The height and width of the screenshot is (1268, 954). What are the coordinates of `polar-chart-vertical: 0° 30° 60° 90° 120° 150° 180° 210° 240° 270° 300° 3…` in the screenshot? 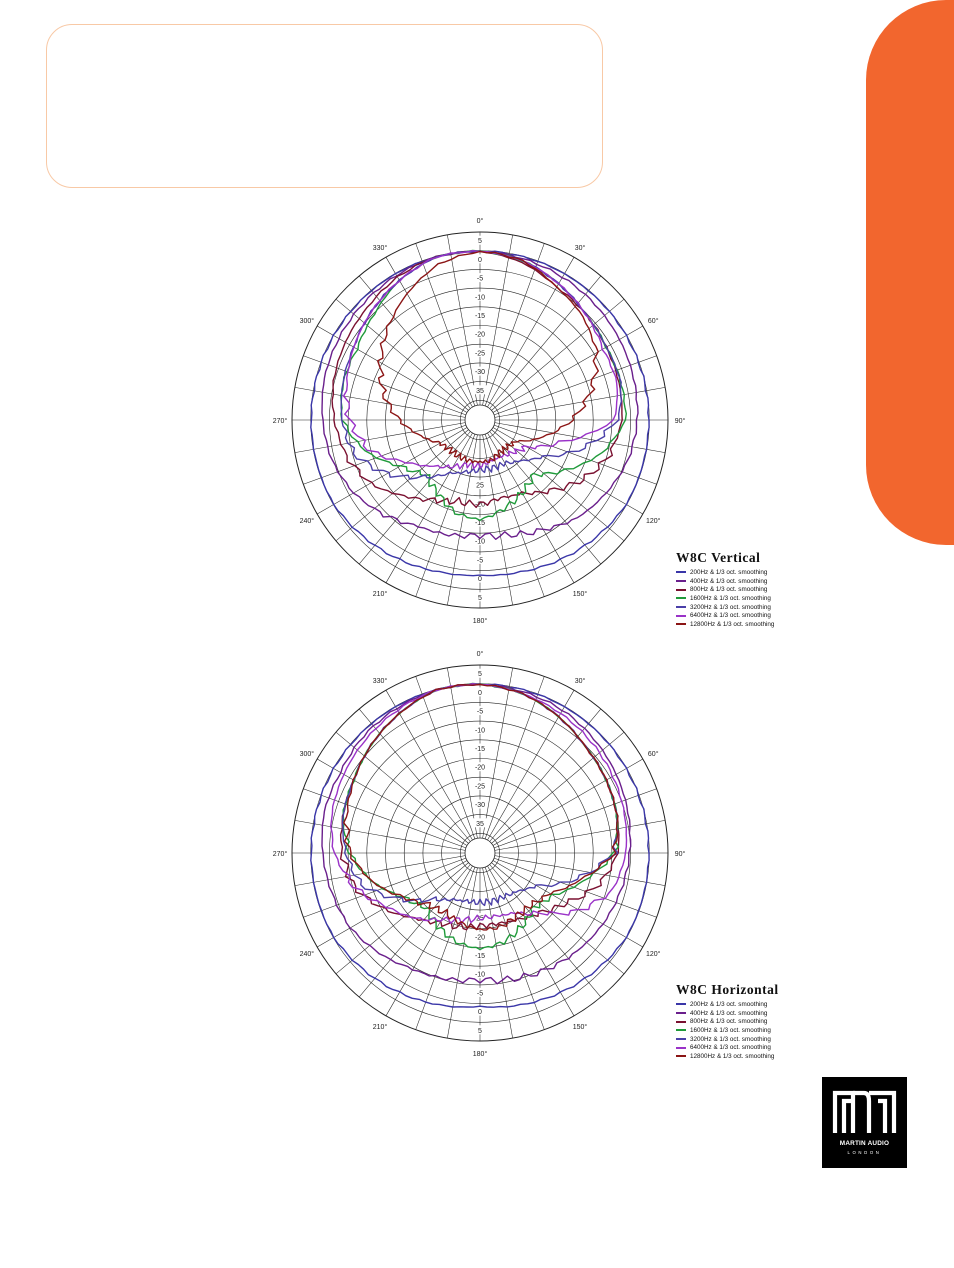 It's located at (479, 421).